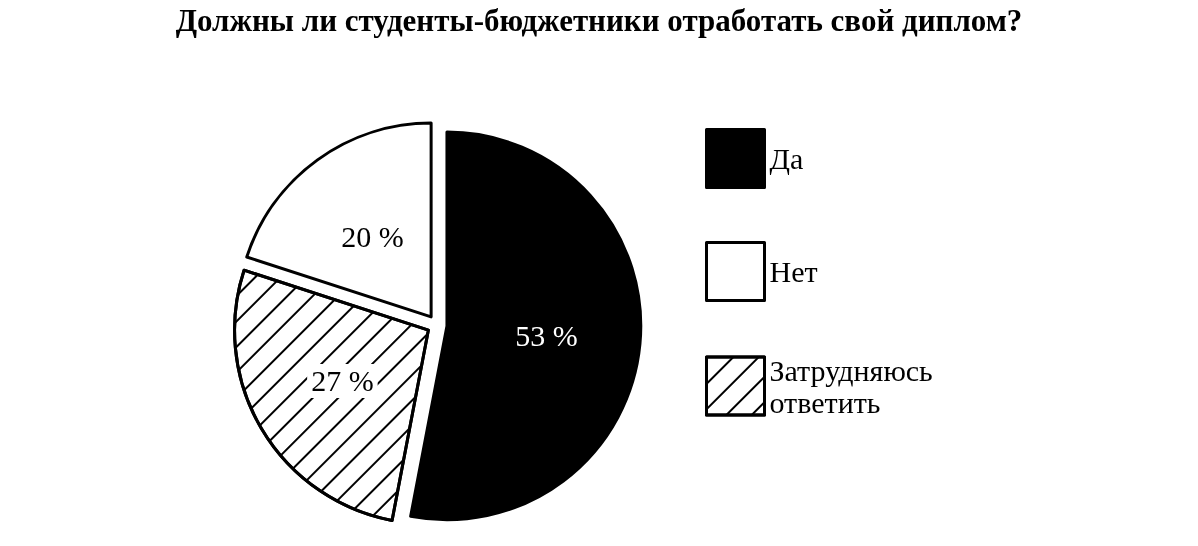 The image size is (1198, 546). Describe the element at coordinates (372, 236) in the screenshot. I see `data-label: 20 %` at that location.